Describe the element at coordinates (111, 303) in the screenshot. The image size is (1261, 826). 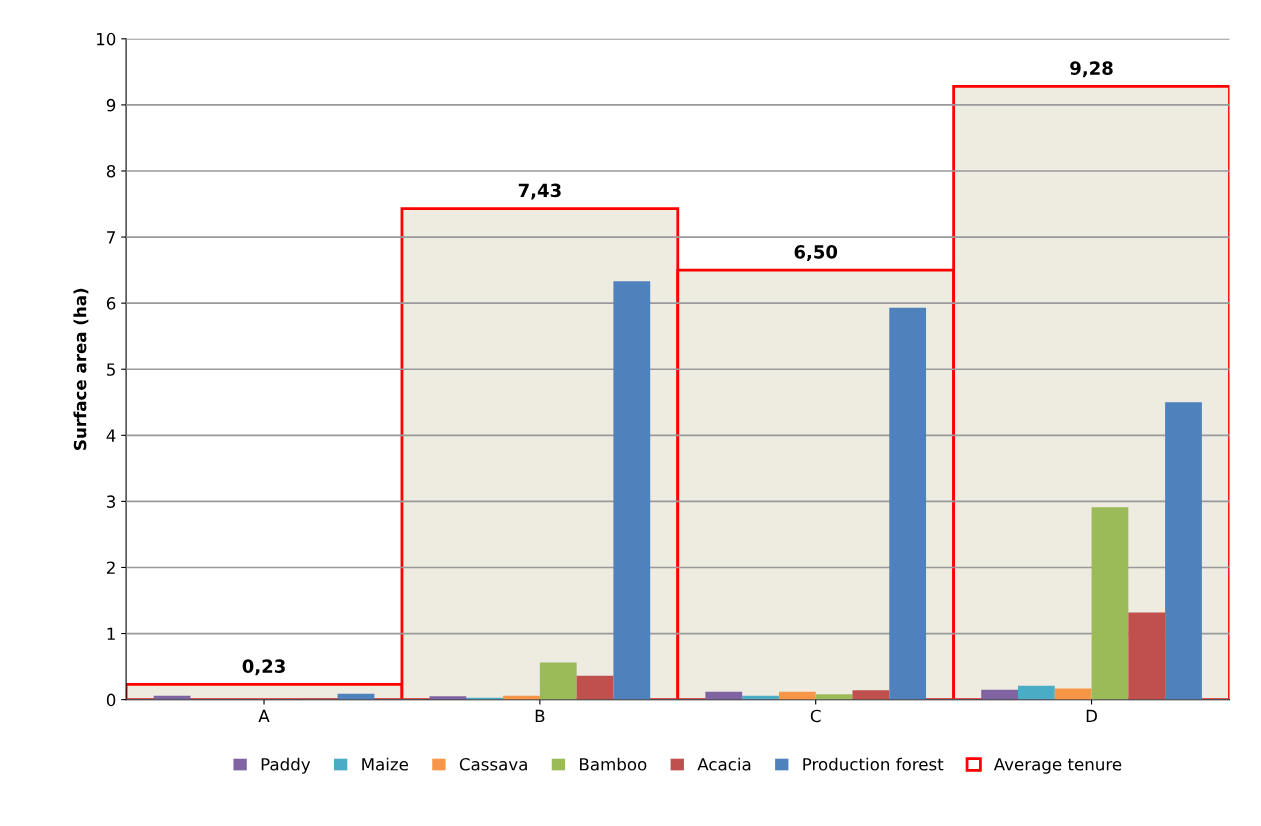
I see `y-tick-label: 6` at that location.